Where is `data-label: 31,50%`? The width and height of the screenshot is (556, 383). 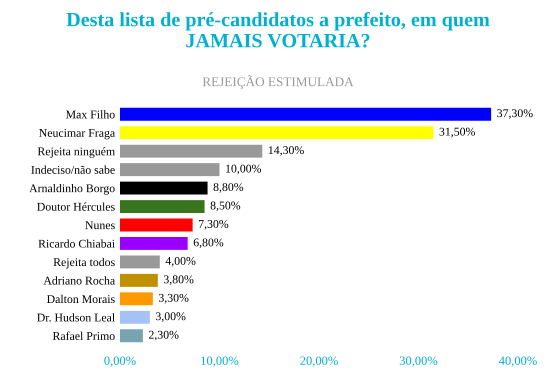
data-label: 31,50% is located at coordinates (457, 133).